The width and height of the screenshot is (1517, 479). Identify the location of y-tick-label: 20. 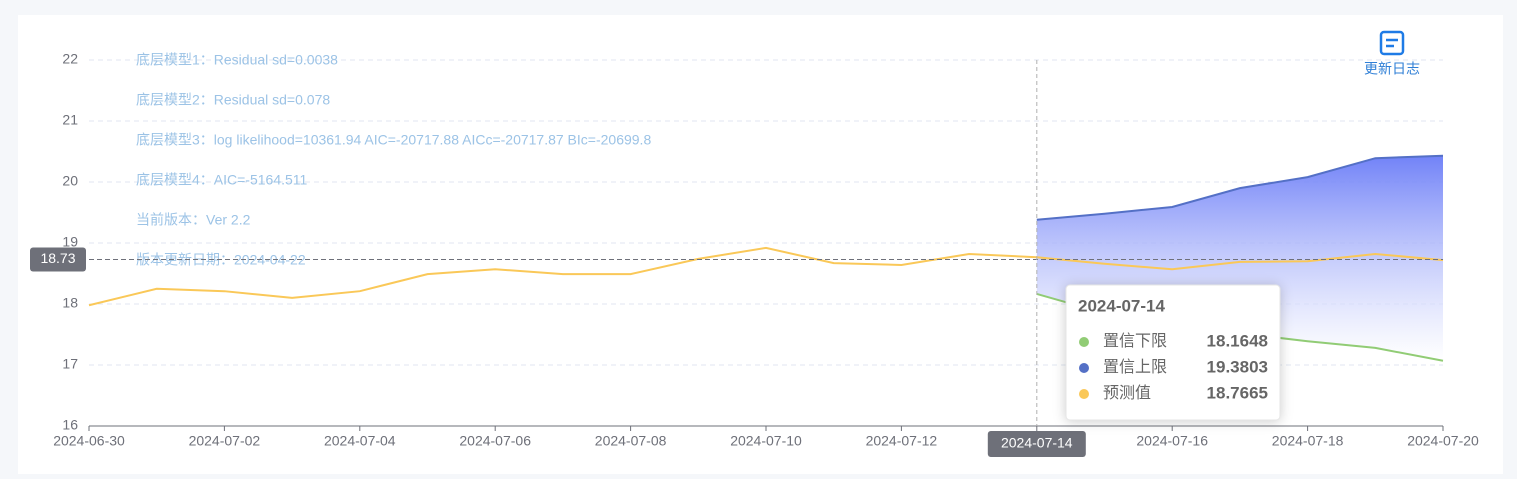
(70, 181).